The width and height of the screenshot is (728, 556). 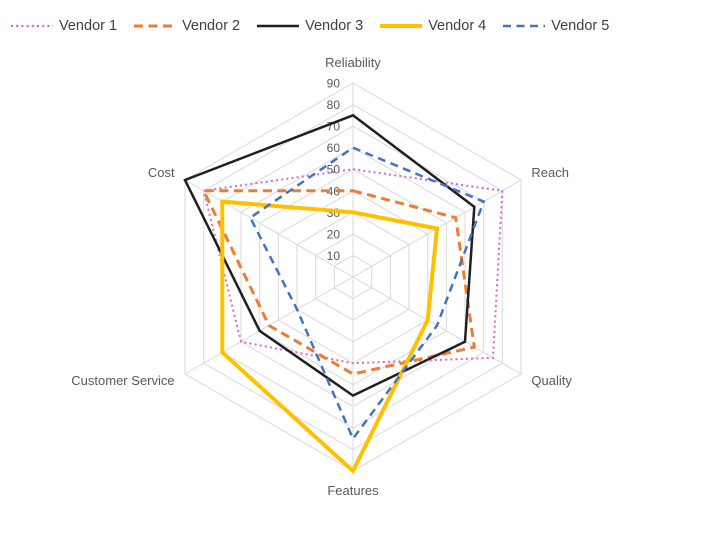 What do you see at coordinates (122, 380) in the screenshot?
I see `axis-label-customer-service: Customer Service` at bounding box center [122, 380].